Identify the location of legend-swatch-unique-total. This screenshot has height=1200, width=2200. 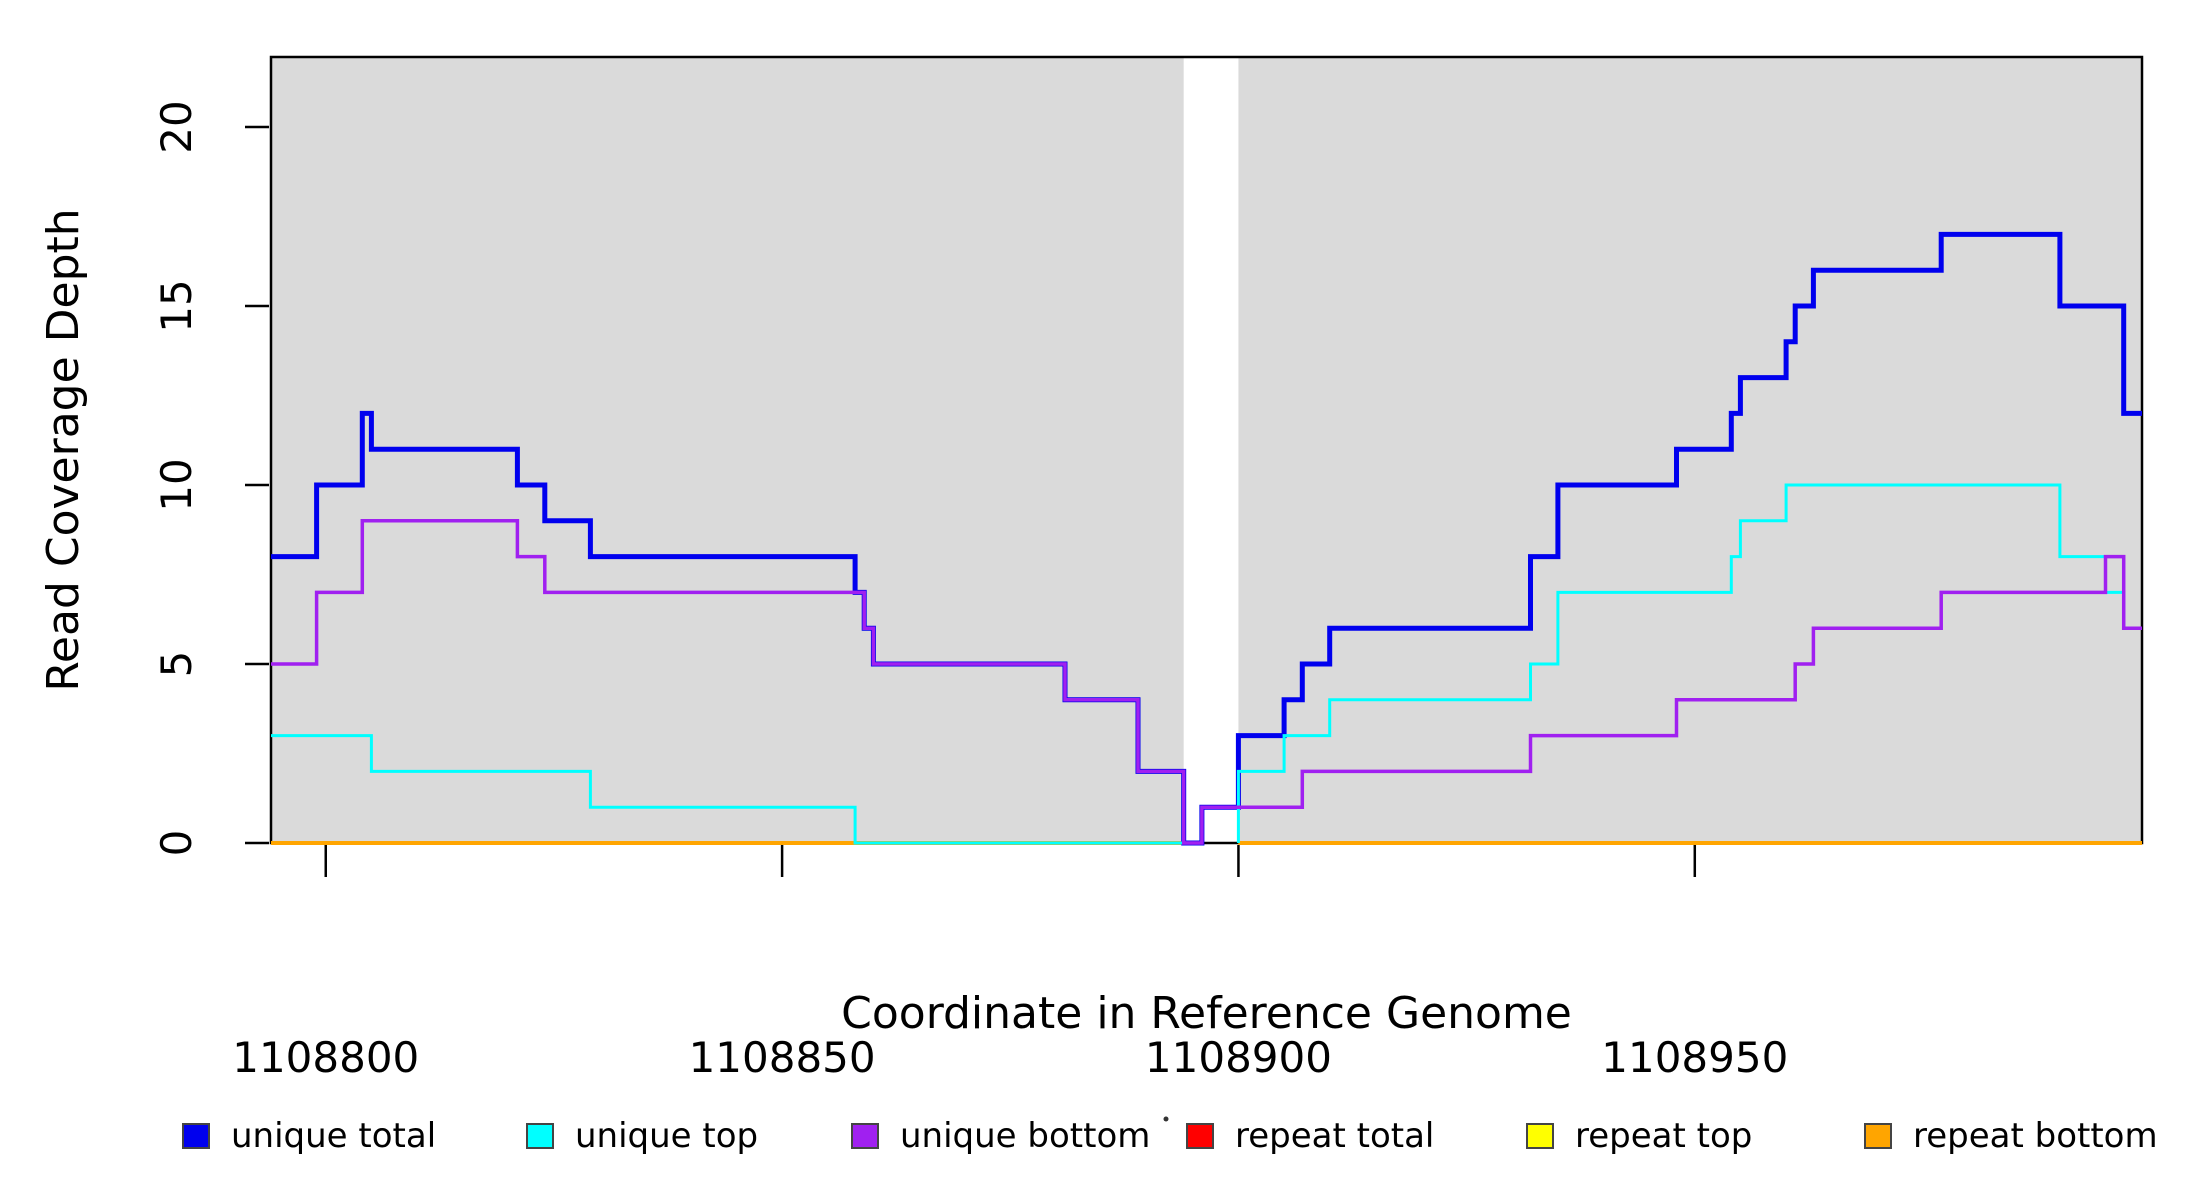
(196, 1136).